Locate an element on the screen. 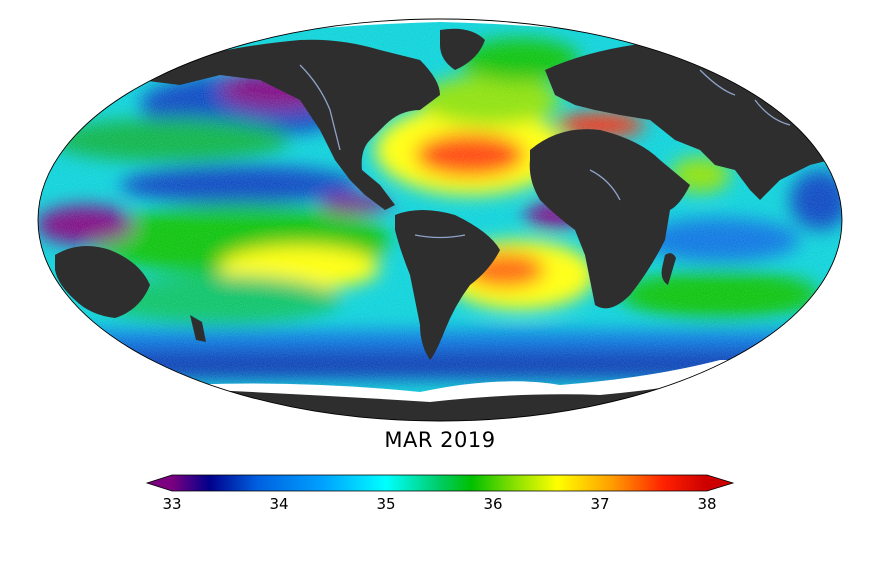 The image size is (880, 576). colorbar is located at coordinates (440, 483).